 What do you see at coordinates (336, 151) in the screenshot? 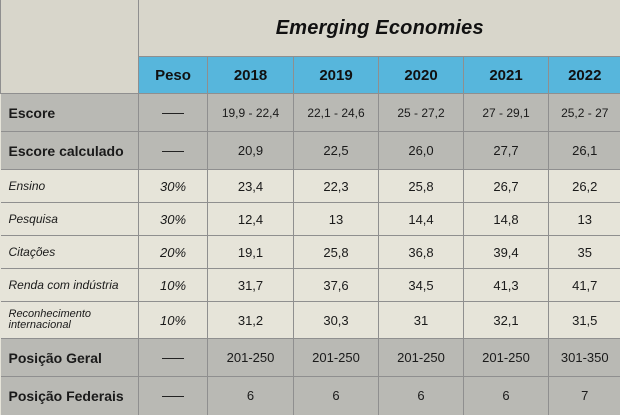
I see `value-cell: 22,5` at bounding box center [336, 151].